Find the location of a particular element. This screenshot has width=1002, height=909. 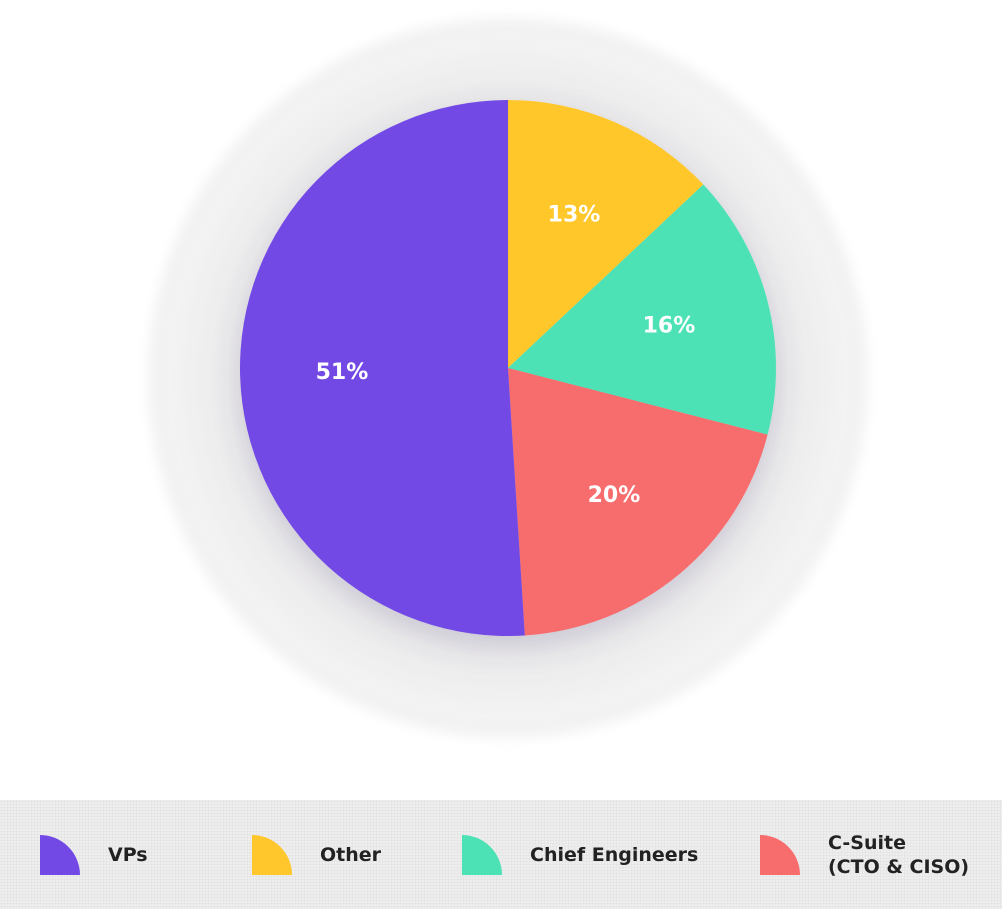

pie-labels: 13% 16% 20% 51% is located at coordinates (506, 356).